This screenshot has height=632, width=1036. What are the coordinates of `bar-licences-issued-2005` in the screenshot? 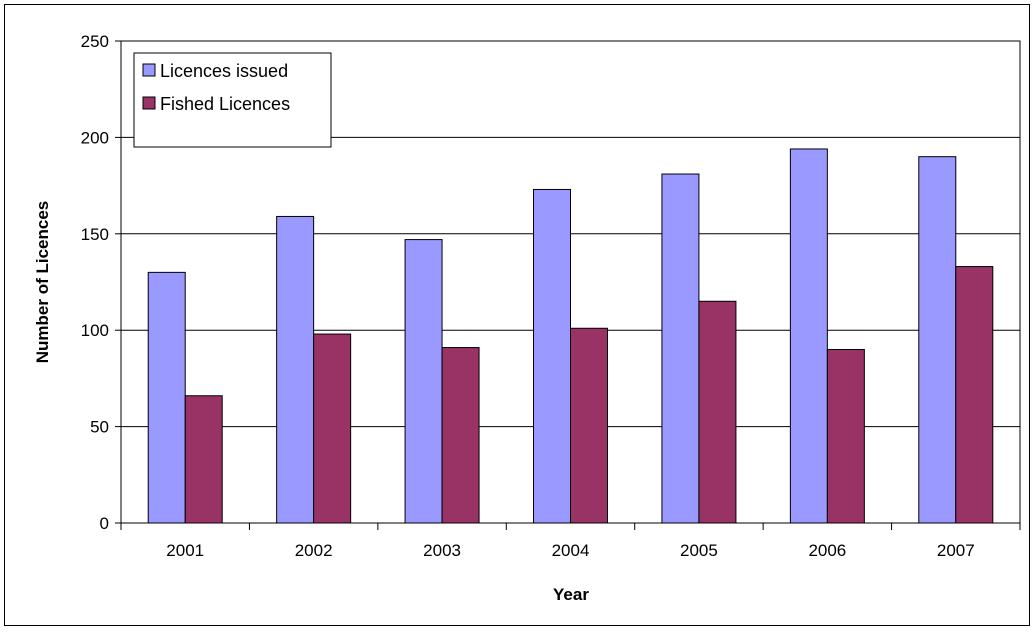 It's located at (680, 348).